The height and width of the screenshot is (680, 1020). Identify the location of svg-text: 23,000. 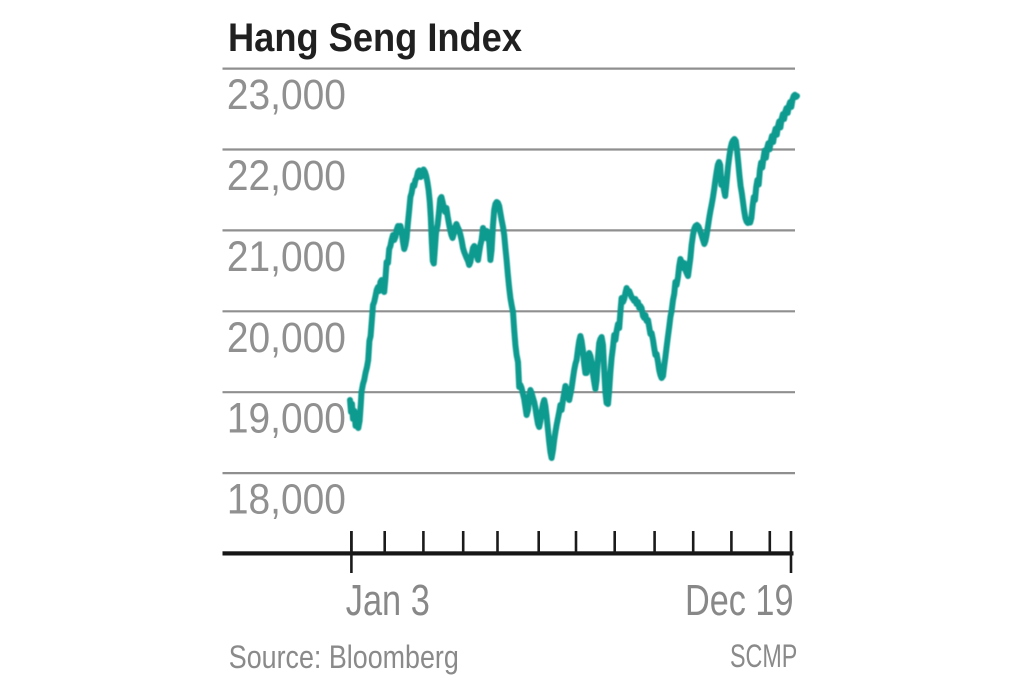
(286, 95).